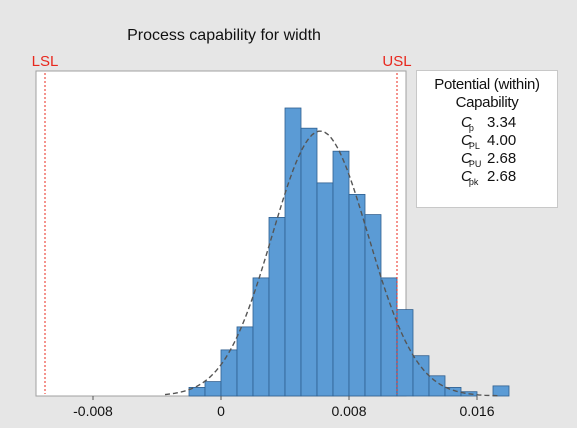  I want to click on cap-symbol: CPL, so click(470, 141).